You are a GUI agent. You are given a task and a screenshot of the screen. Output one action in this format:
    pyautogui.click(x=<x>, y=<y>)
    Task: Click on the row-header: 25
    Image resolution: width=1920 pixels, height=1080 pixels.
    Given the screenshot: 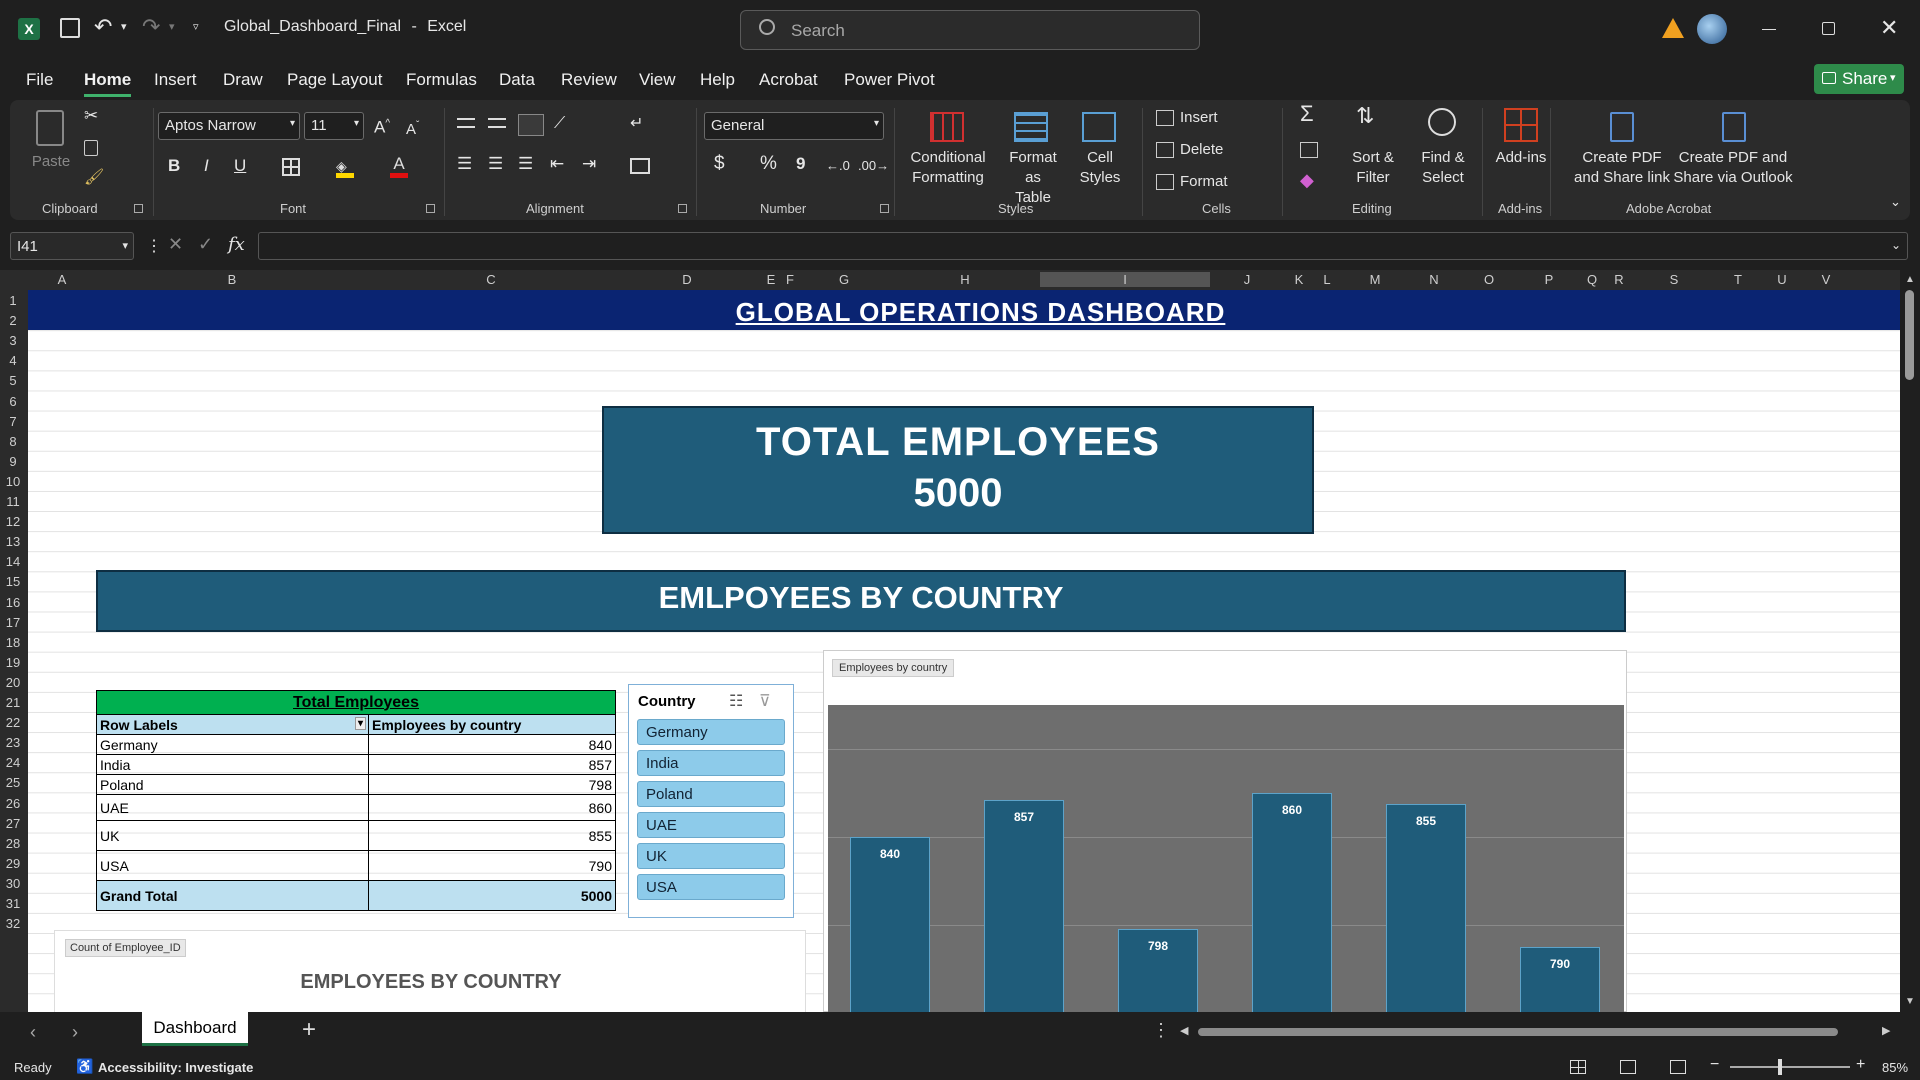 What is the action you would take?
    pyautogui.click(x=13, y=783)
    